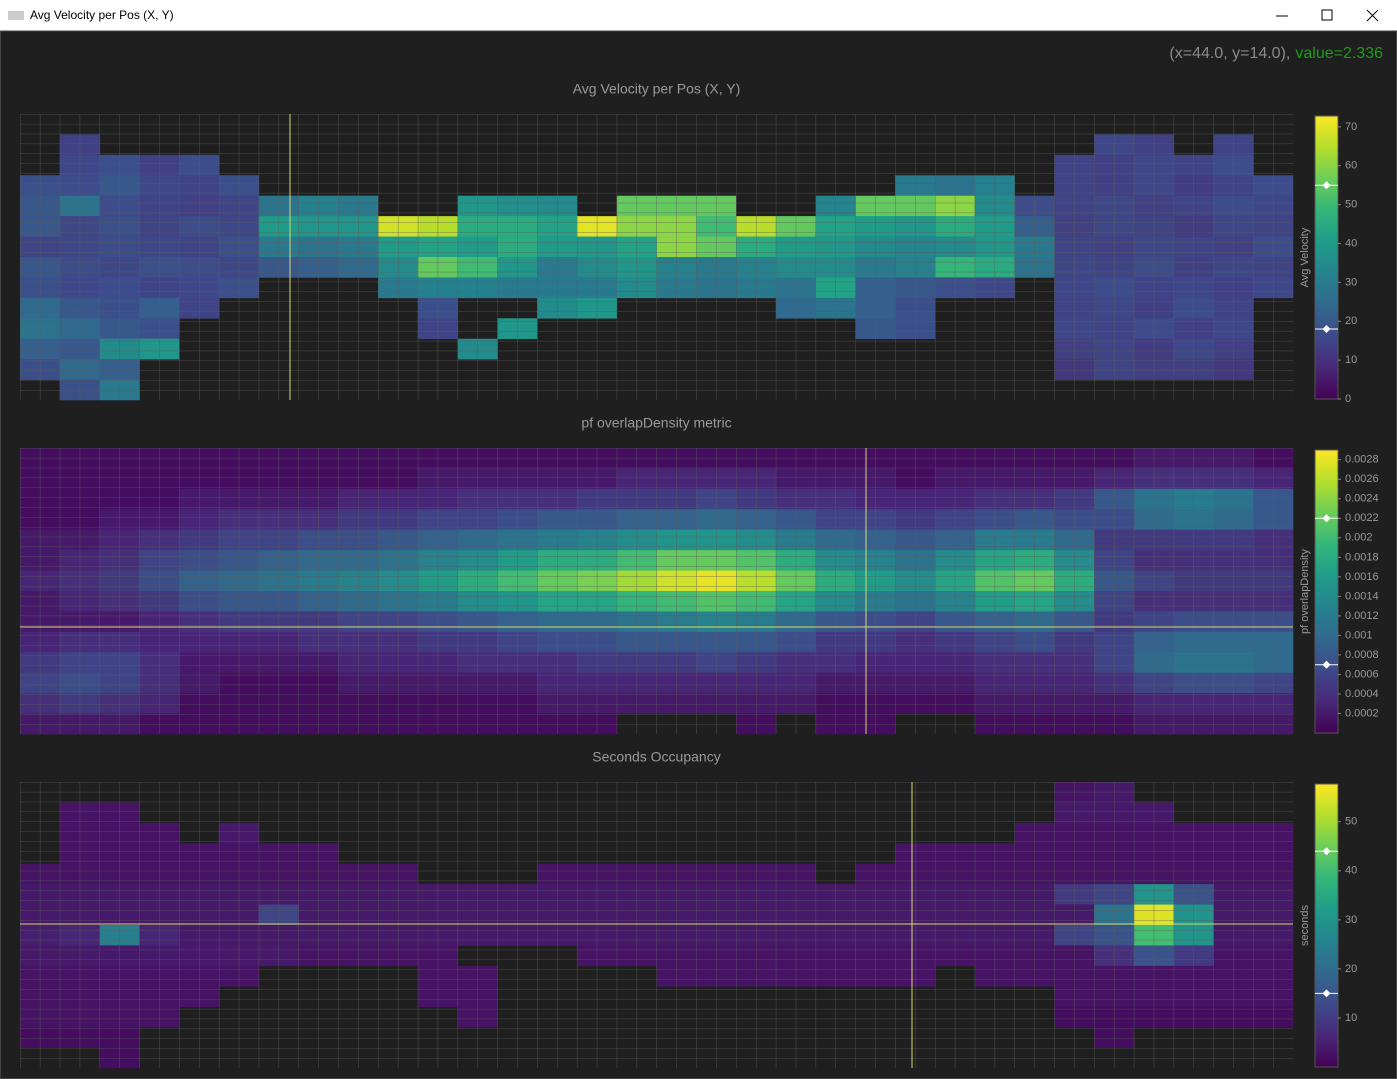 This screenshot has height=1079, width=1397. Describe the element at coordinates (1372, 15) in the screenshot. I see `close-button` at that location.